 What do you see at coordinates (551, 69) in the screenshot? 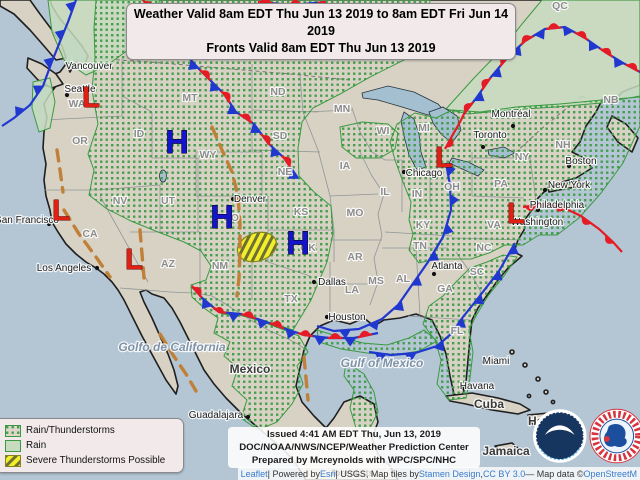
I see `front-quebec-stationary-front` at bounding box center [551, 69].